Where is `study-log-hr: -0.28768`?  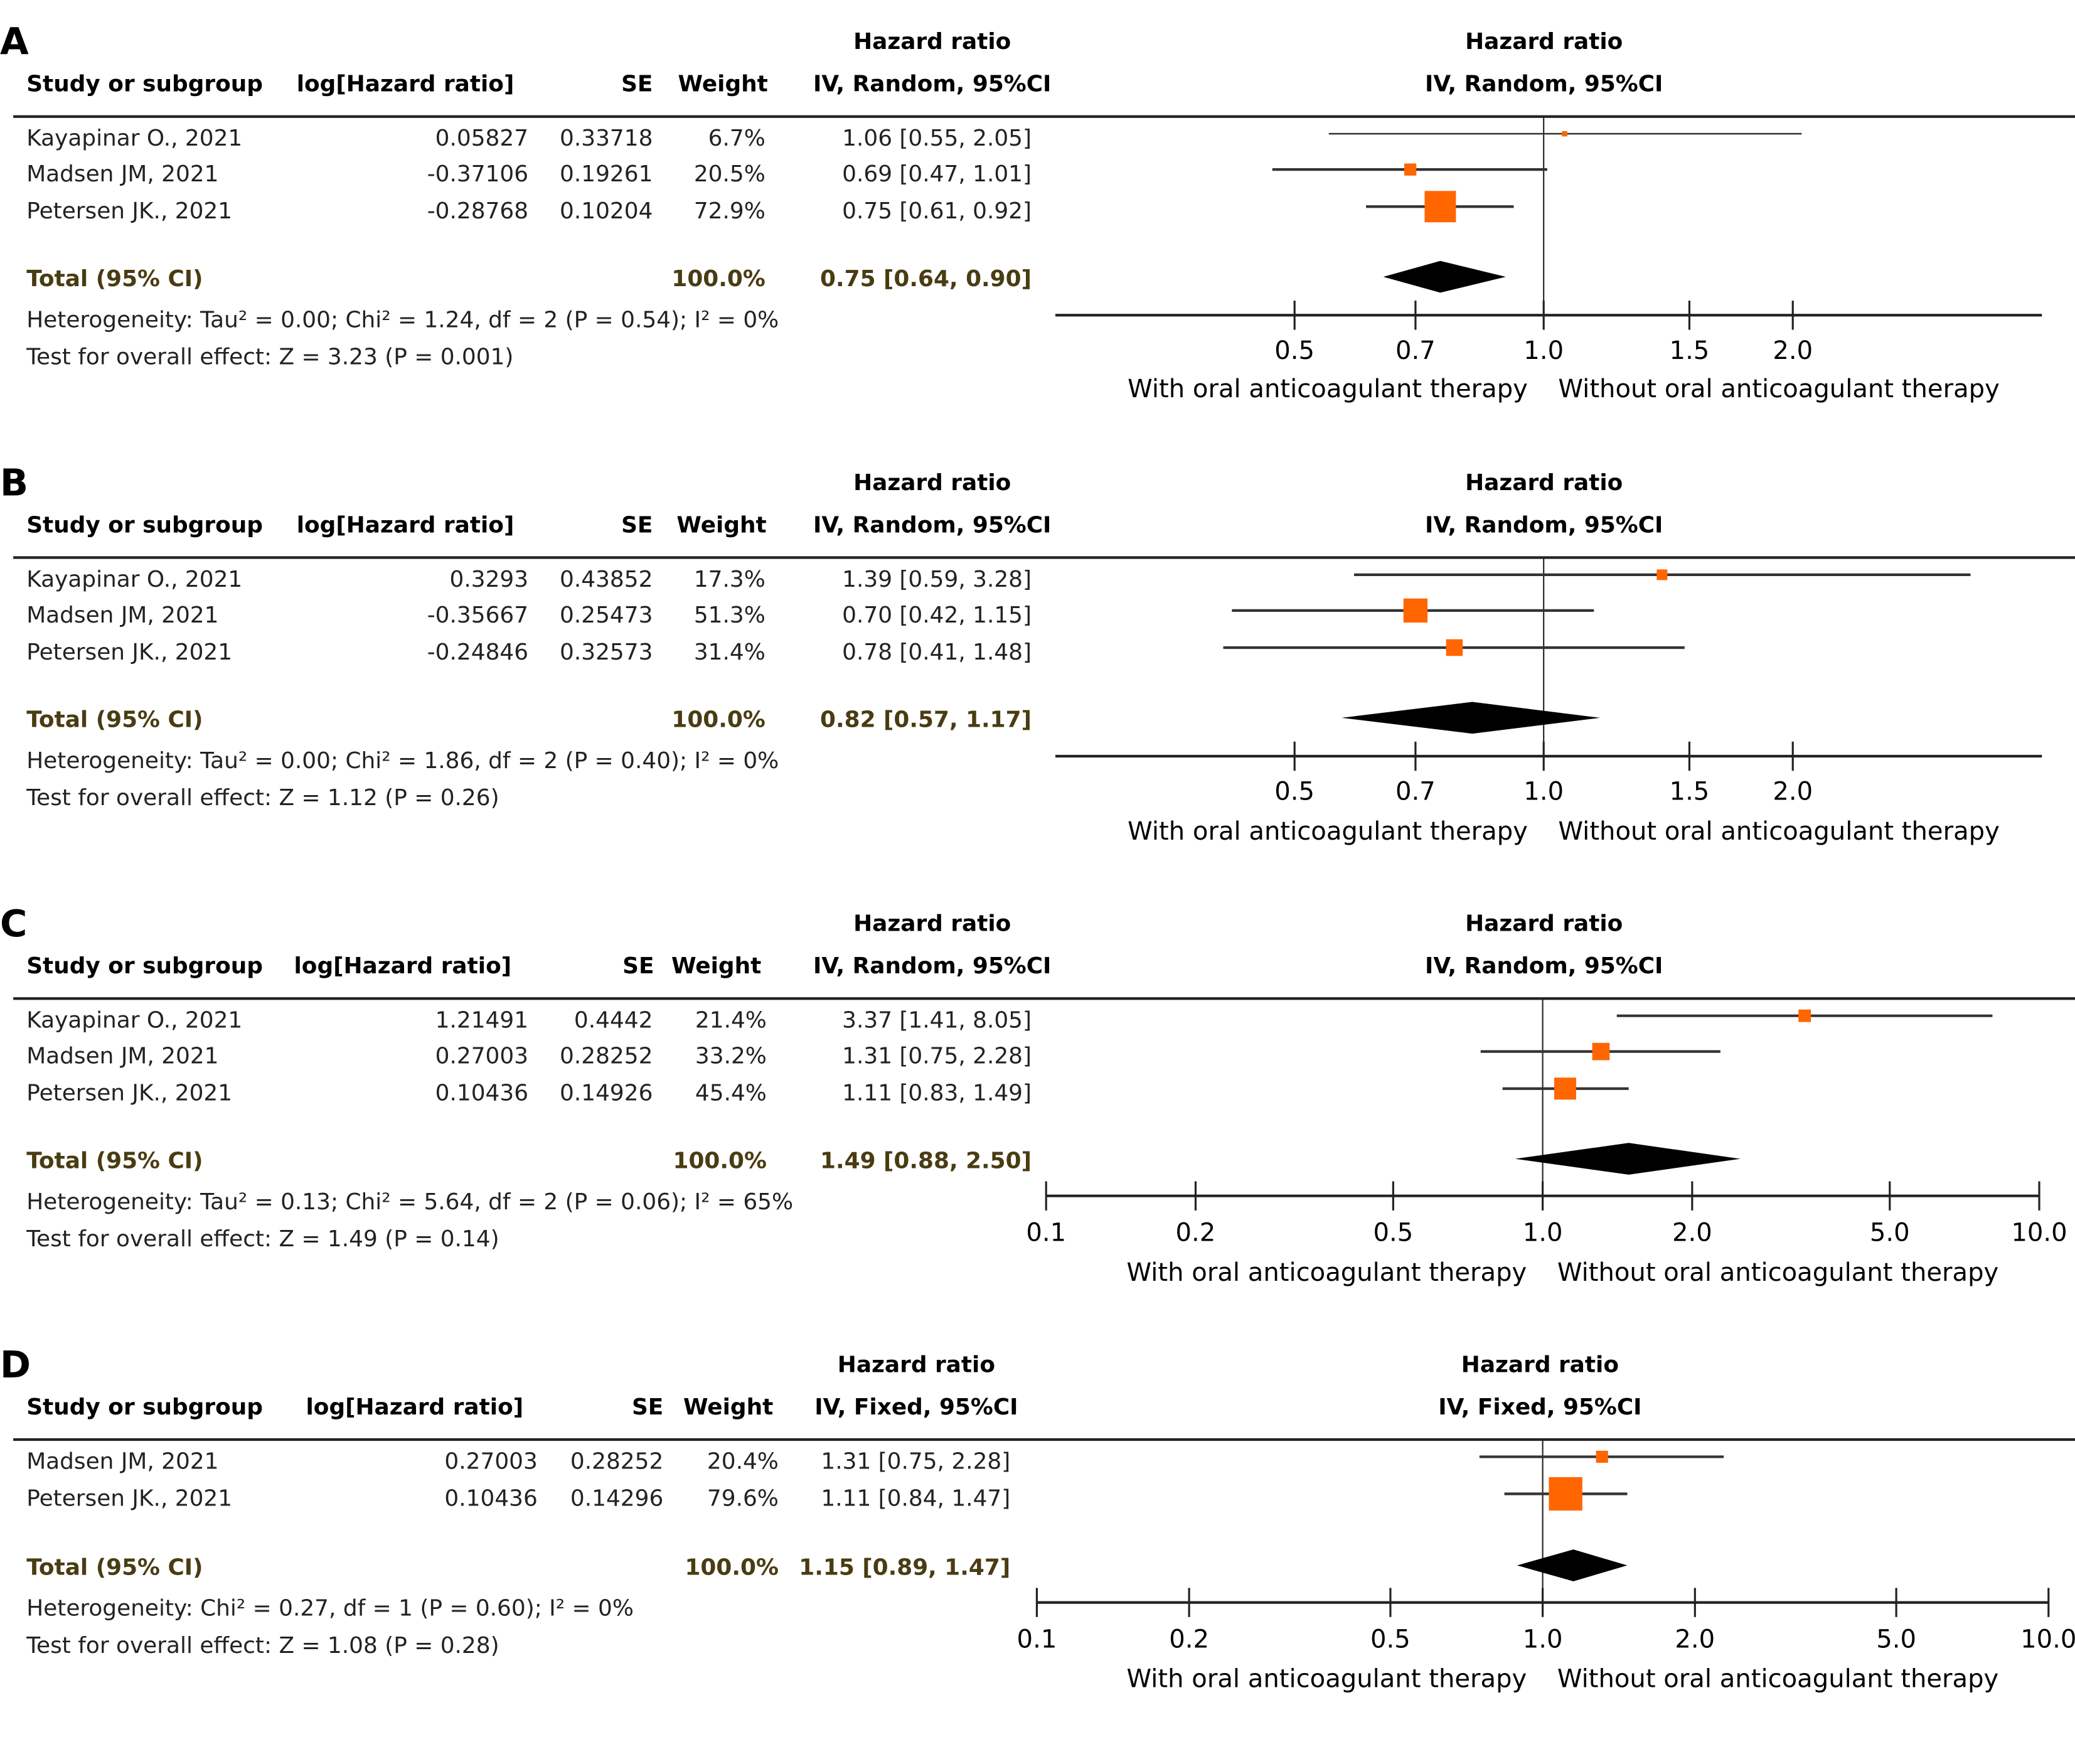
study-log-hr: -0.28768 is located at coordinates (478, 211).